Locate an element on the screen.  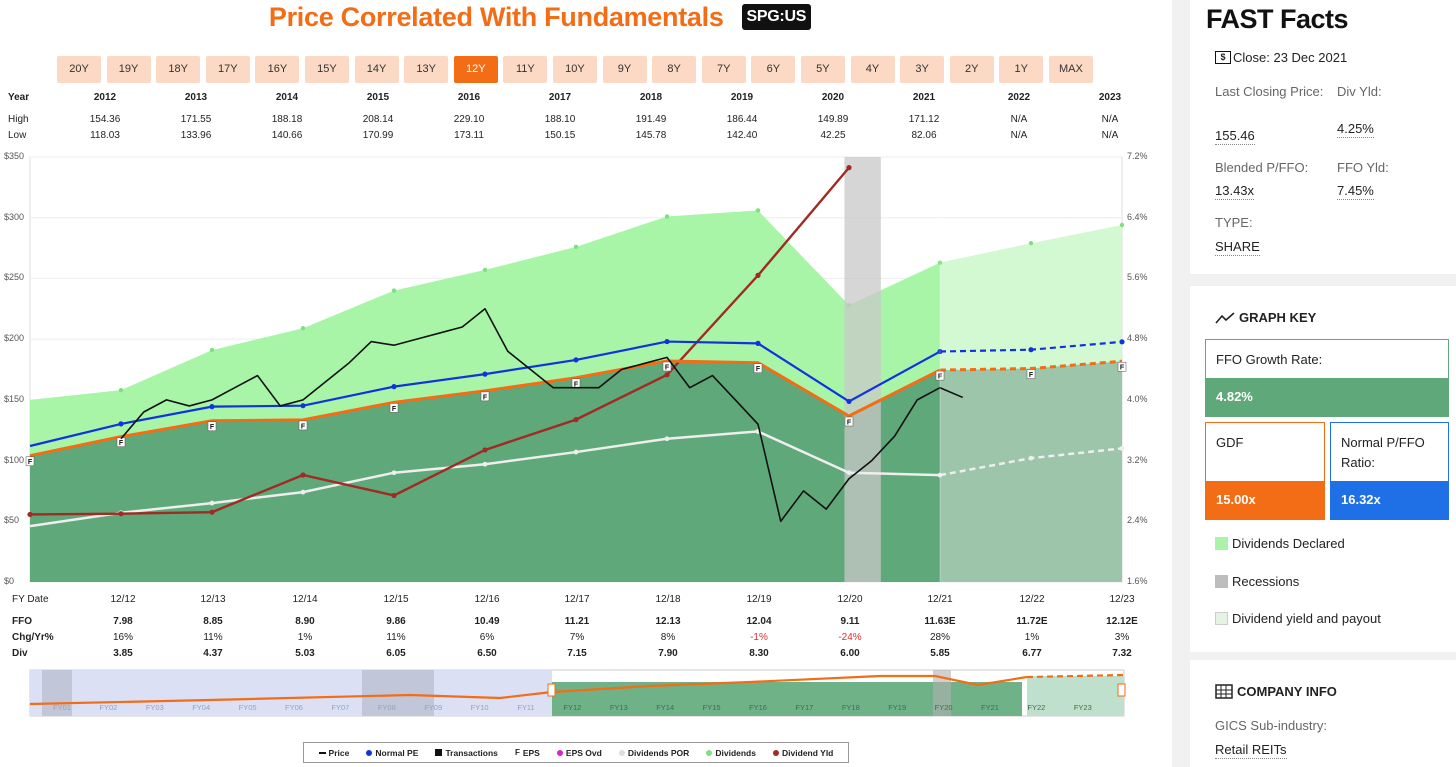
last-close-value: 155.46 is located at coordinates (1235, 136).